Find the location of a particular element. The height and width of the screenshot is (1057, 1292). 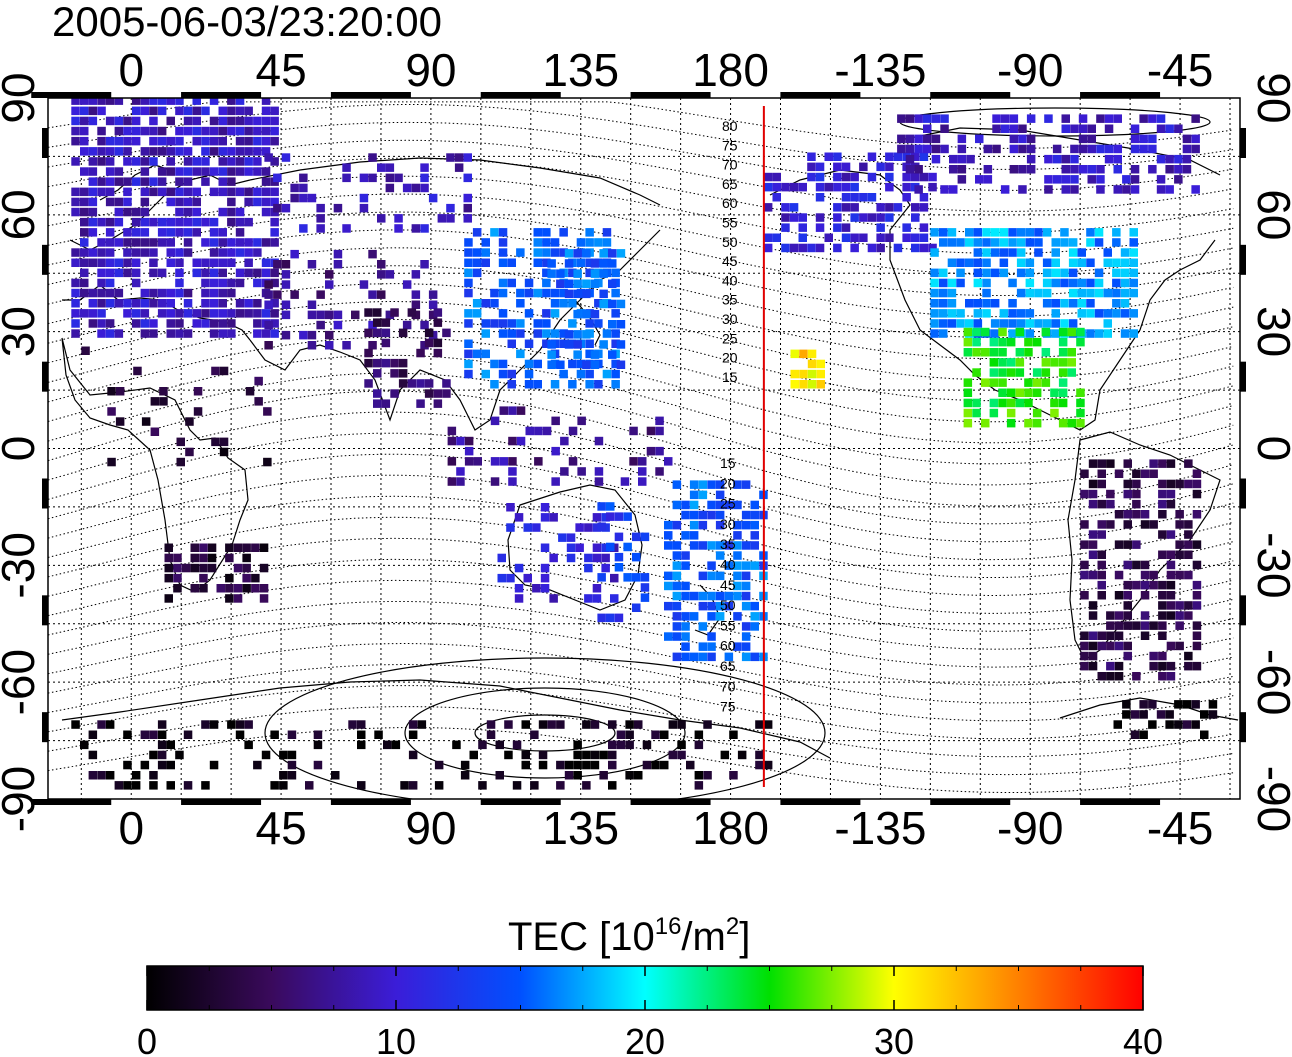

colorbar-title: TEC [1016/m2] is located at coordinates (629, 936).